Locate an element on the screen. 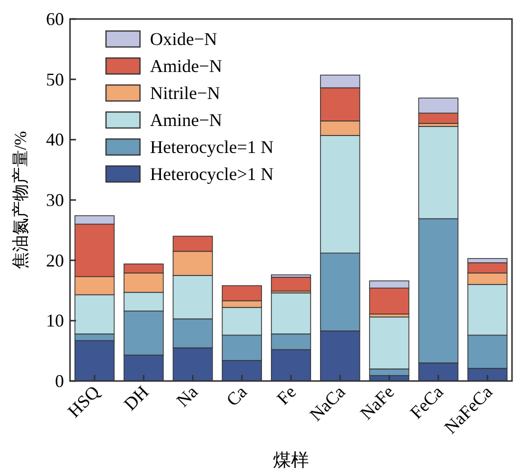  y-axis-title: 焦油氮产物产量/% is located at coordinates (20, 200).